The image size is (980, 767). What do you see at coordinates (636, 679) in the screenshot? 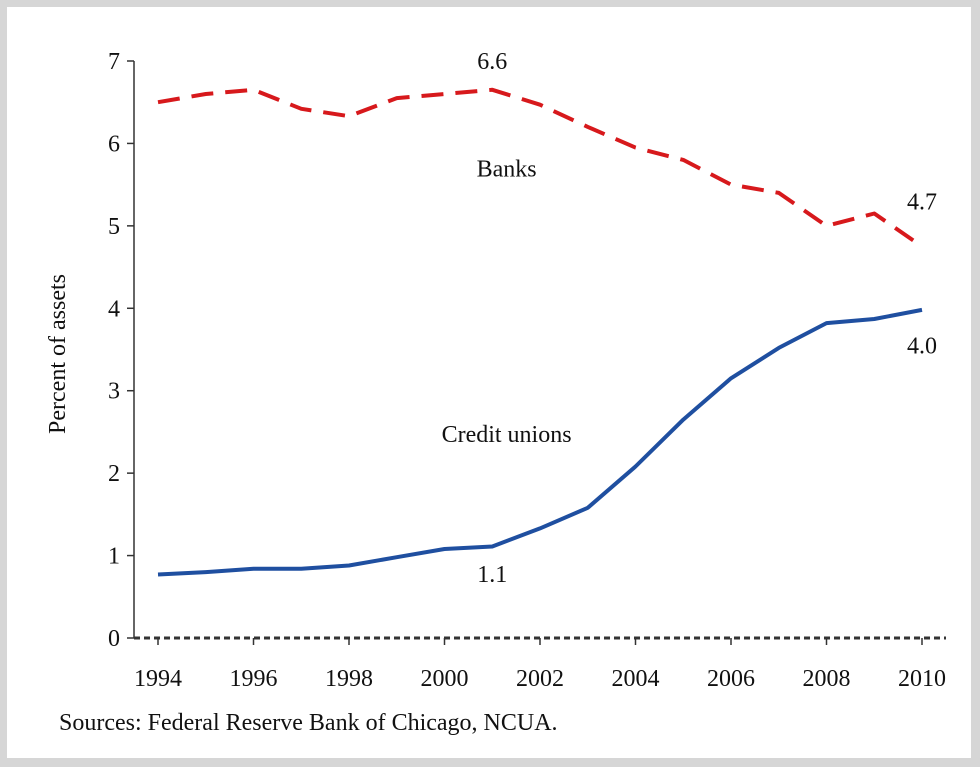
I see `x-tick-label: 2004` at bounding box center [636, 679].